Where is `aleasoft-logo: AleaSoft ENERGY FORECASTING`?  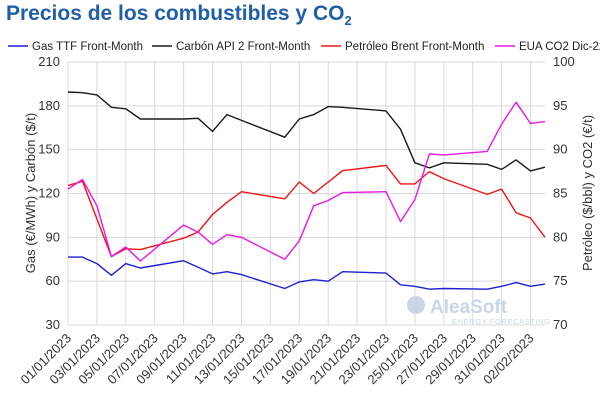
aleasoft-logo: AleaSoft ENERGY FORECASTING is located at coordinates (479, 311).